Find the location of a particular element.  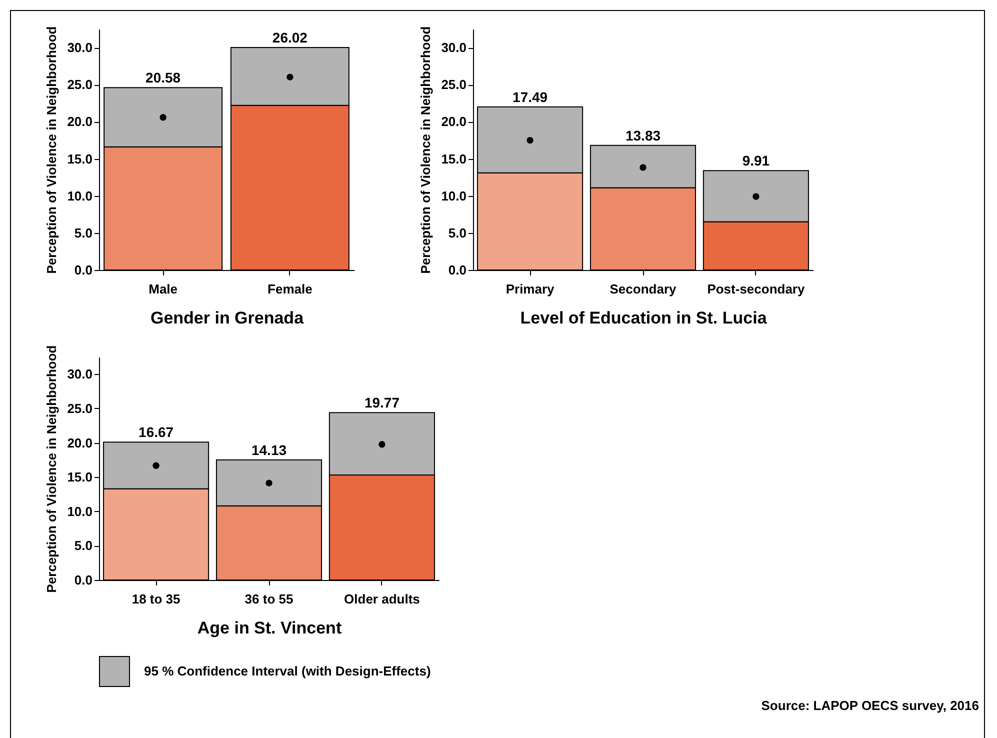

data-label: 26.02 is located at coordinates (290, 38).